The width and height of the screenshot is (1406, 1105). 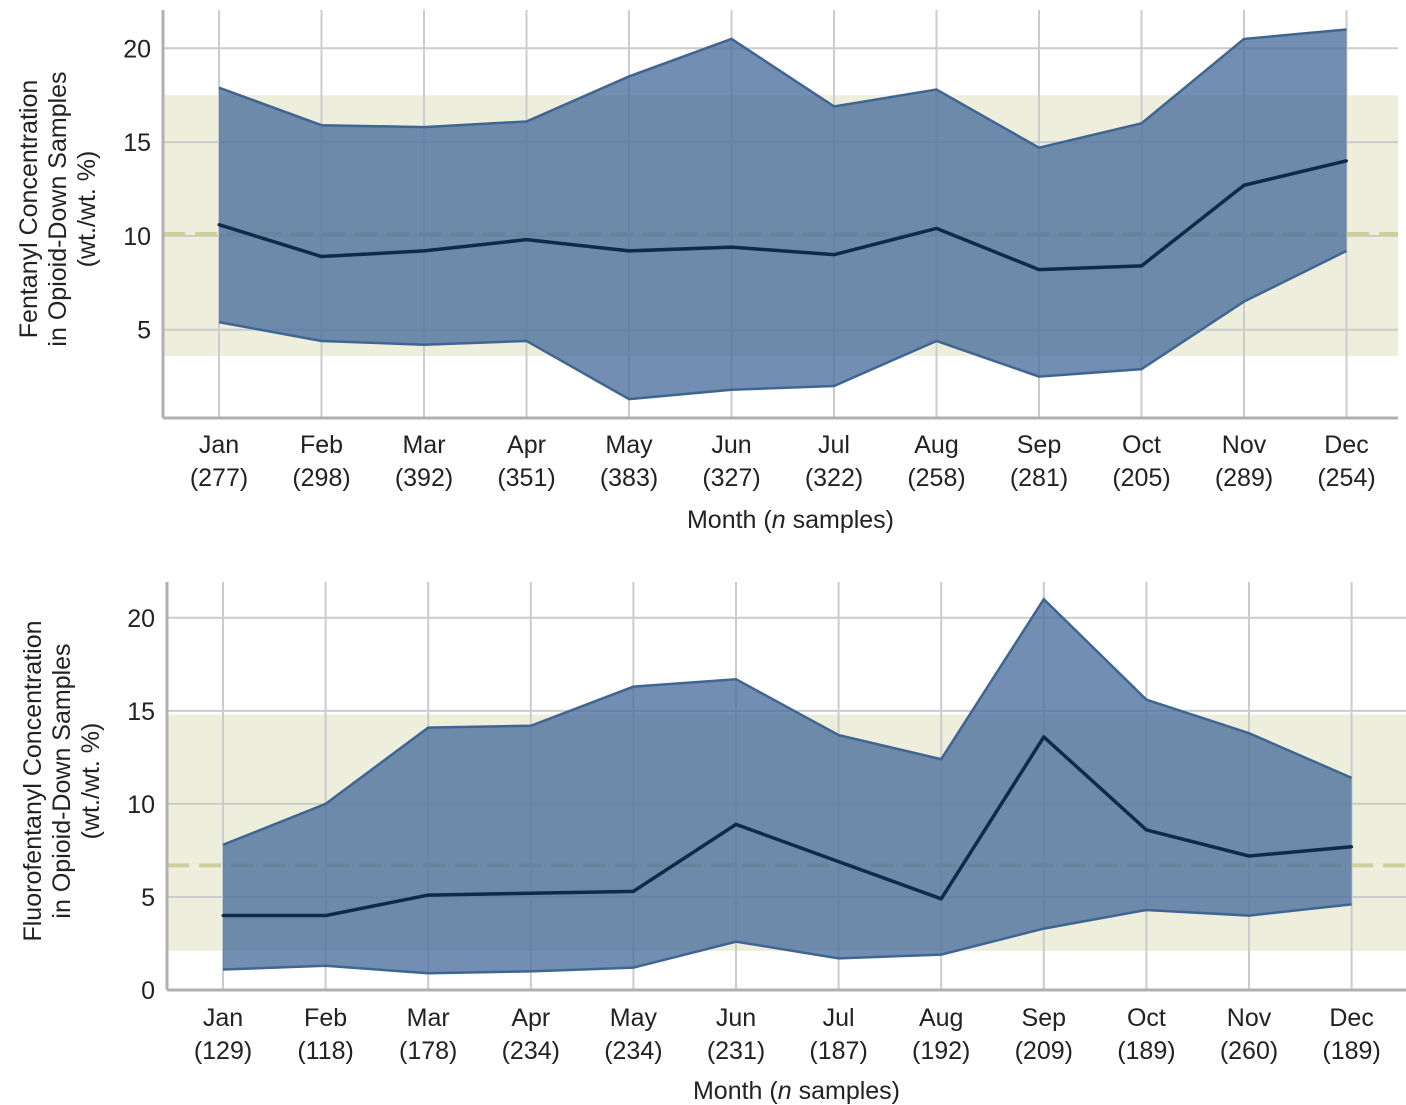 What do you see at coordinates (1249, 1051) in the screenshot?
I see `sample-count-label: (260)` at bounding box center [1249, 1051].